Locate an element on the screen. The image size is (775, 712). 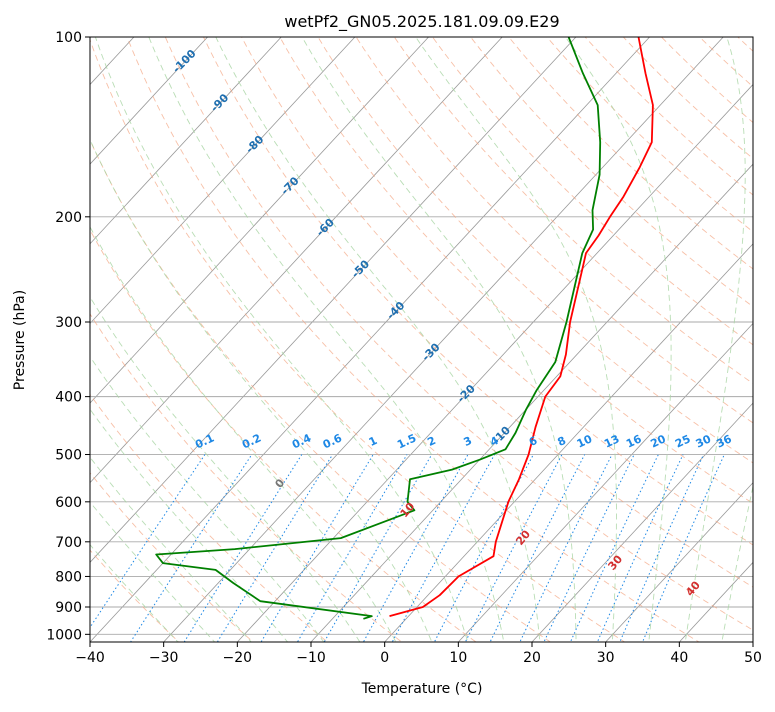
x-tick-label: 40 is located at coordinates (679, 658).